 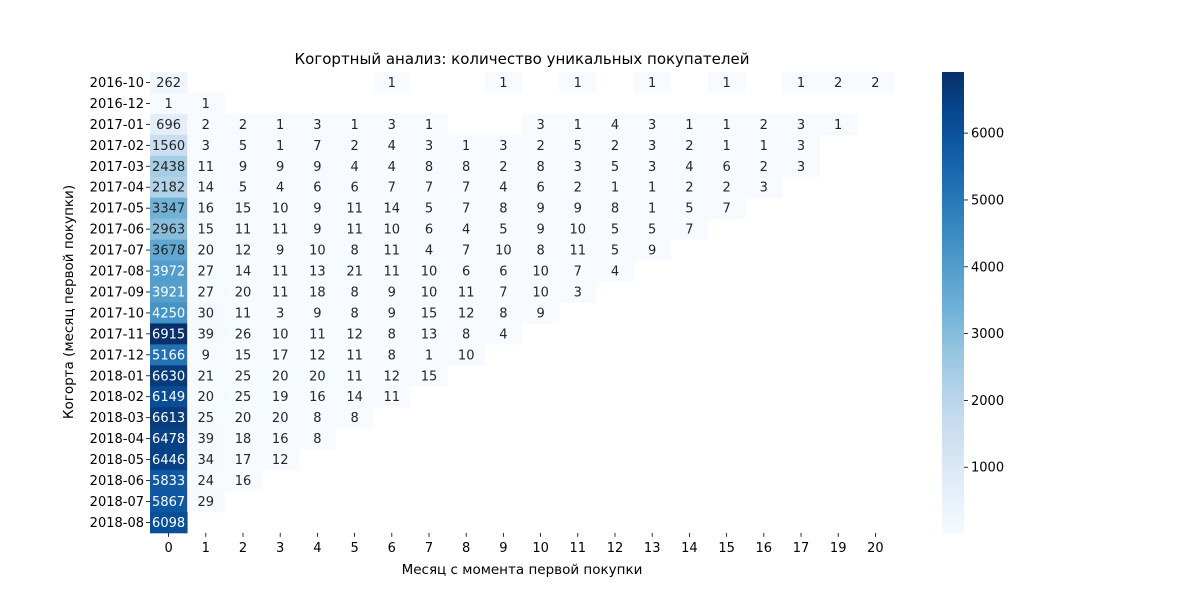 I want to click on colorbar-tick-label: 3000, so click(x=987, y=334).